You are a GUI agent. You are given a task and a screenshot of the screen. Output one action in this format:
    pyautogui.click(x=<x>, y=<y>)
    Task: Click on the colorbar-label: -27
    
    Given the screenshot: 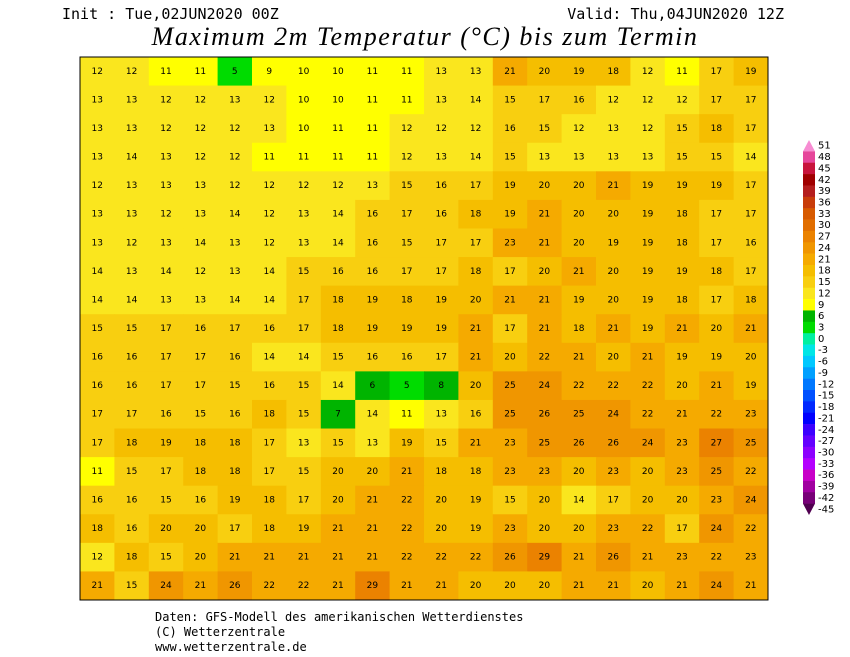 What is the action you would take?
    pyautogui.click(x=826, y=441)
    